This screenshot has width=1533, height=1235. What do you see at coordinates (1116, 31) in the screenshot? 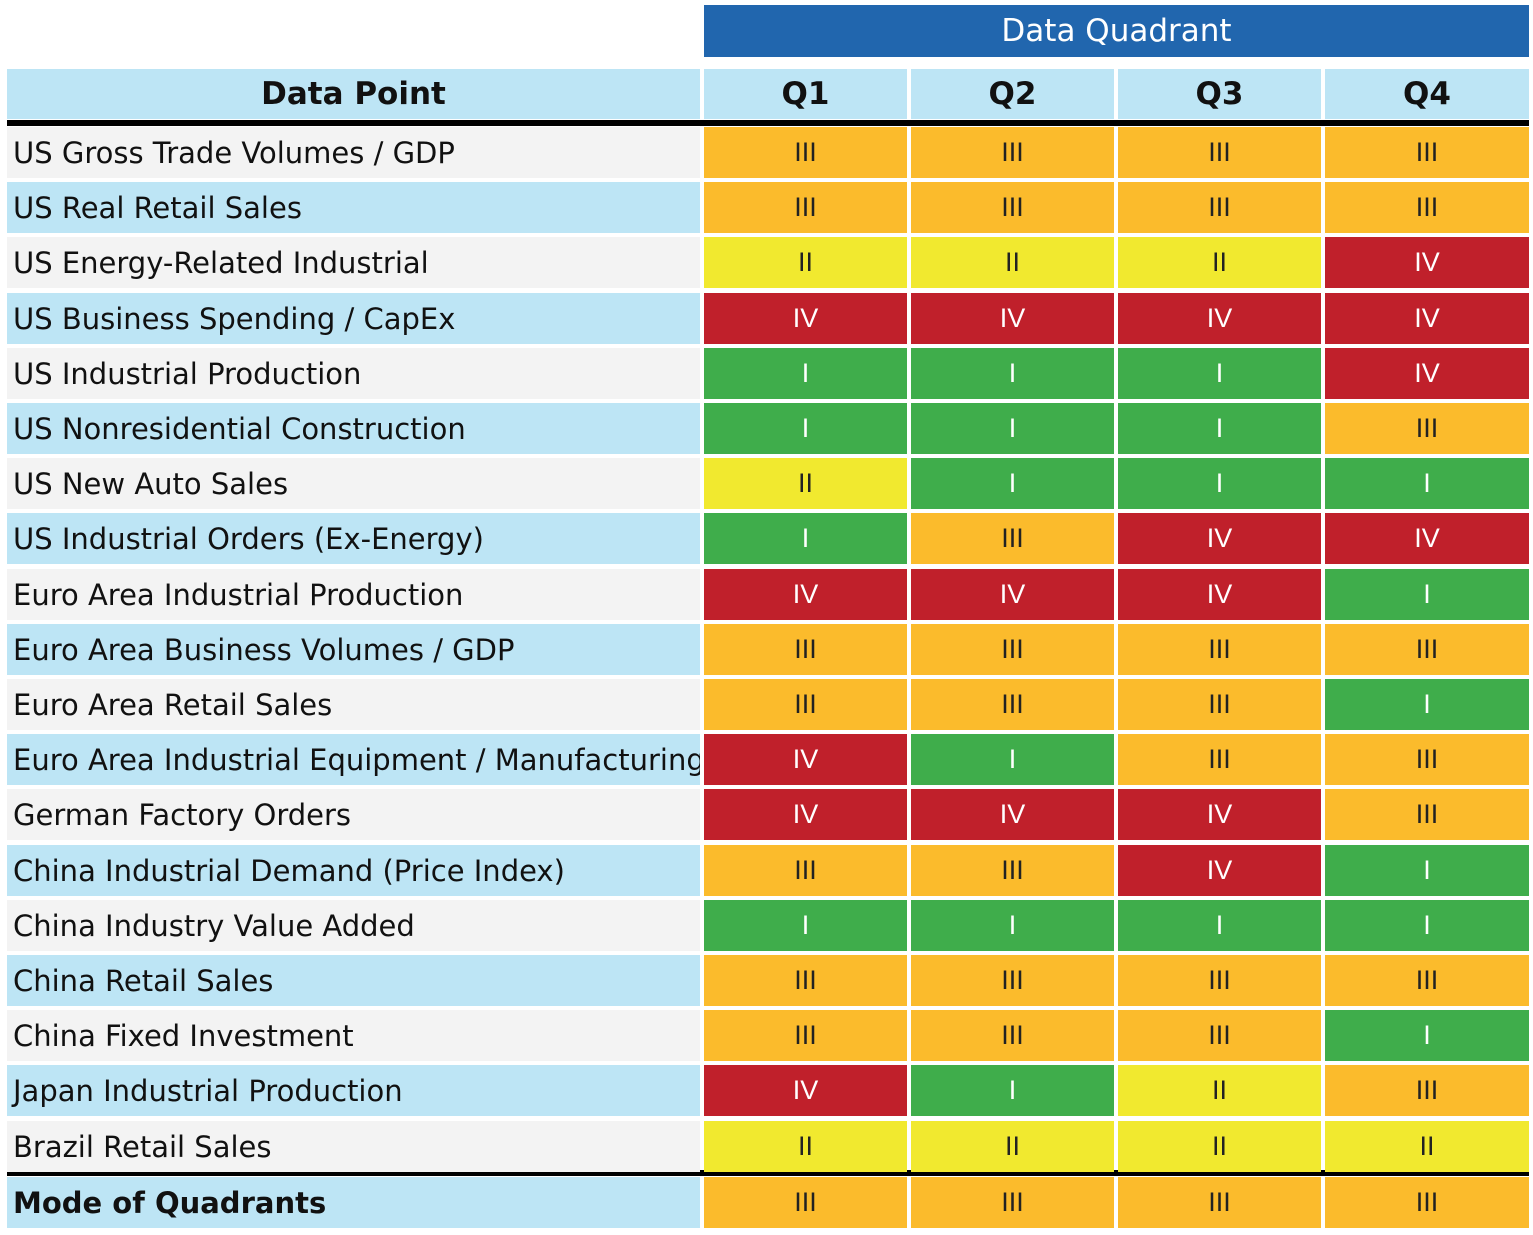
I see `data-quadrant-banner: Data Quadrant` at bounding box center [1116, 31].